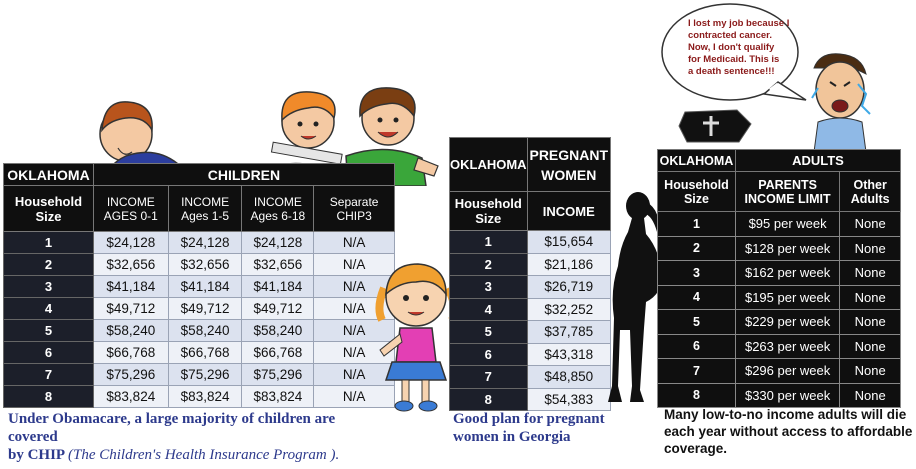 This screenshot has width=916, height=469. Describe the element at coordinates (205, 396) in the screenshot. I see `children-income-1-5-cell: $83,824` at that location.